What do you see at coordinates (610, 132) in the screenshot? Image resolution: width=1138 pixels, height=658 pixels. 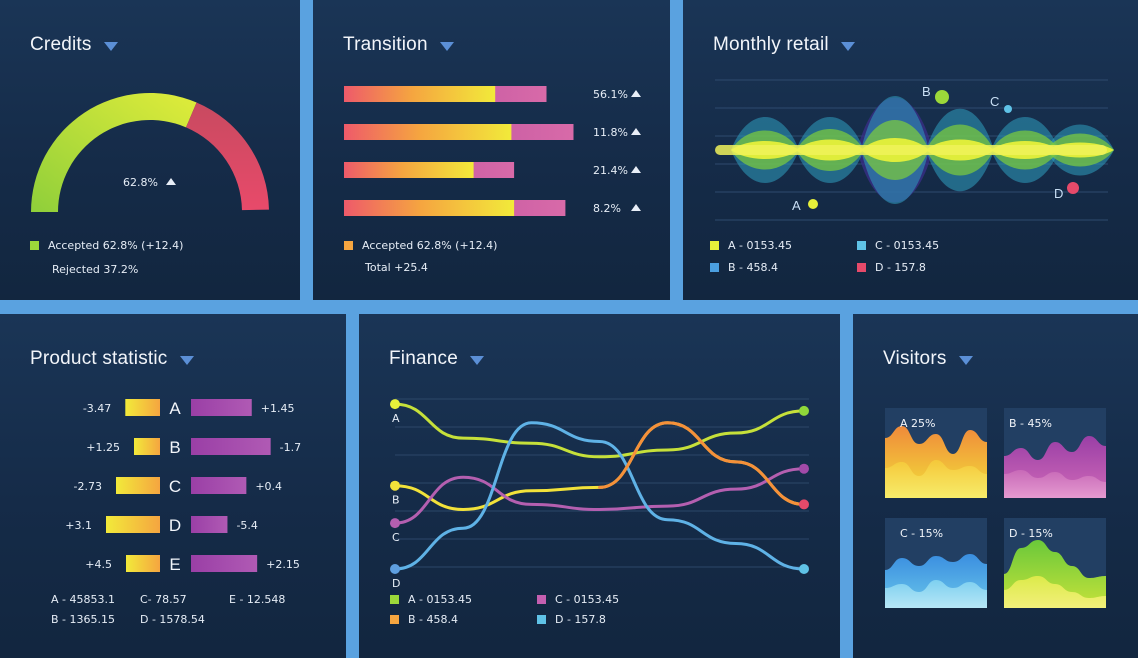 I see `transition-value-label: 11.8%` at bounding box center [610, 132].